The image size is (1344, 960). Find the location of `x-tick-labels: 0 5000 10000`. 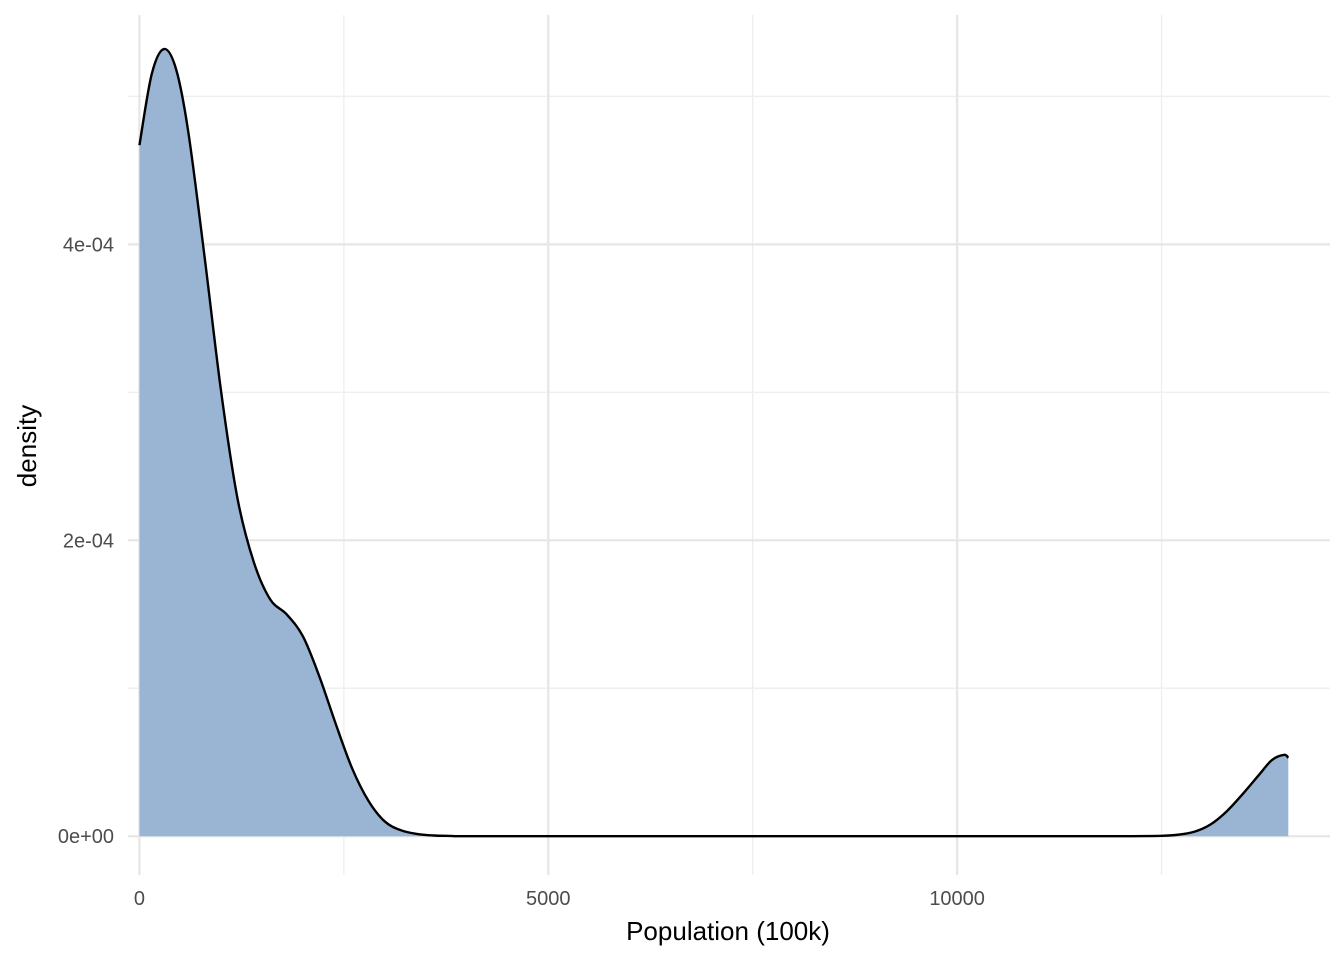

x-tick-labels: 0 5000 10000 is located at coordinates (559, 899).